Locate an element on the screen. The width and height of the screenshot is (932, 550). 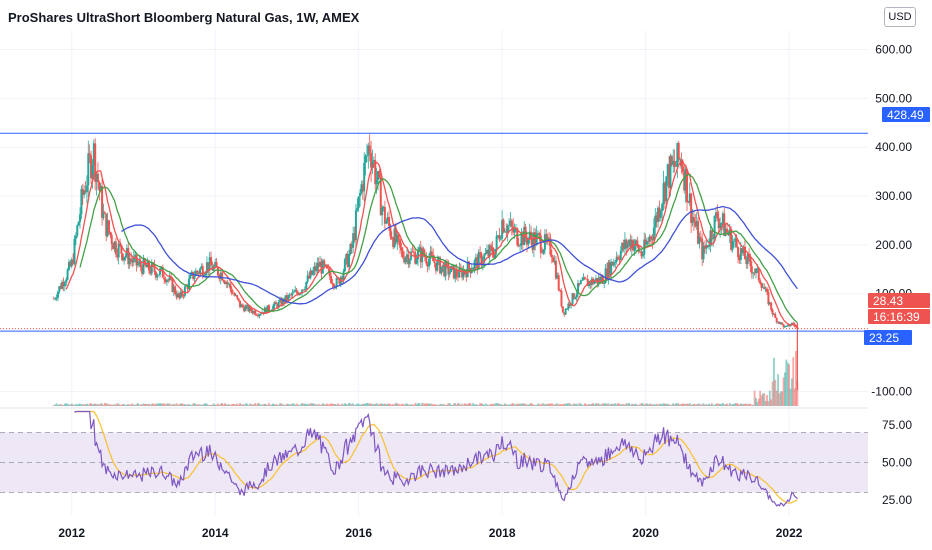
rsi-line is located at coordinates (436, 458).